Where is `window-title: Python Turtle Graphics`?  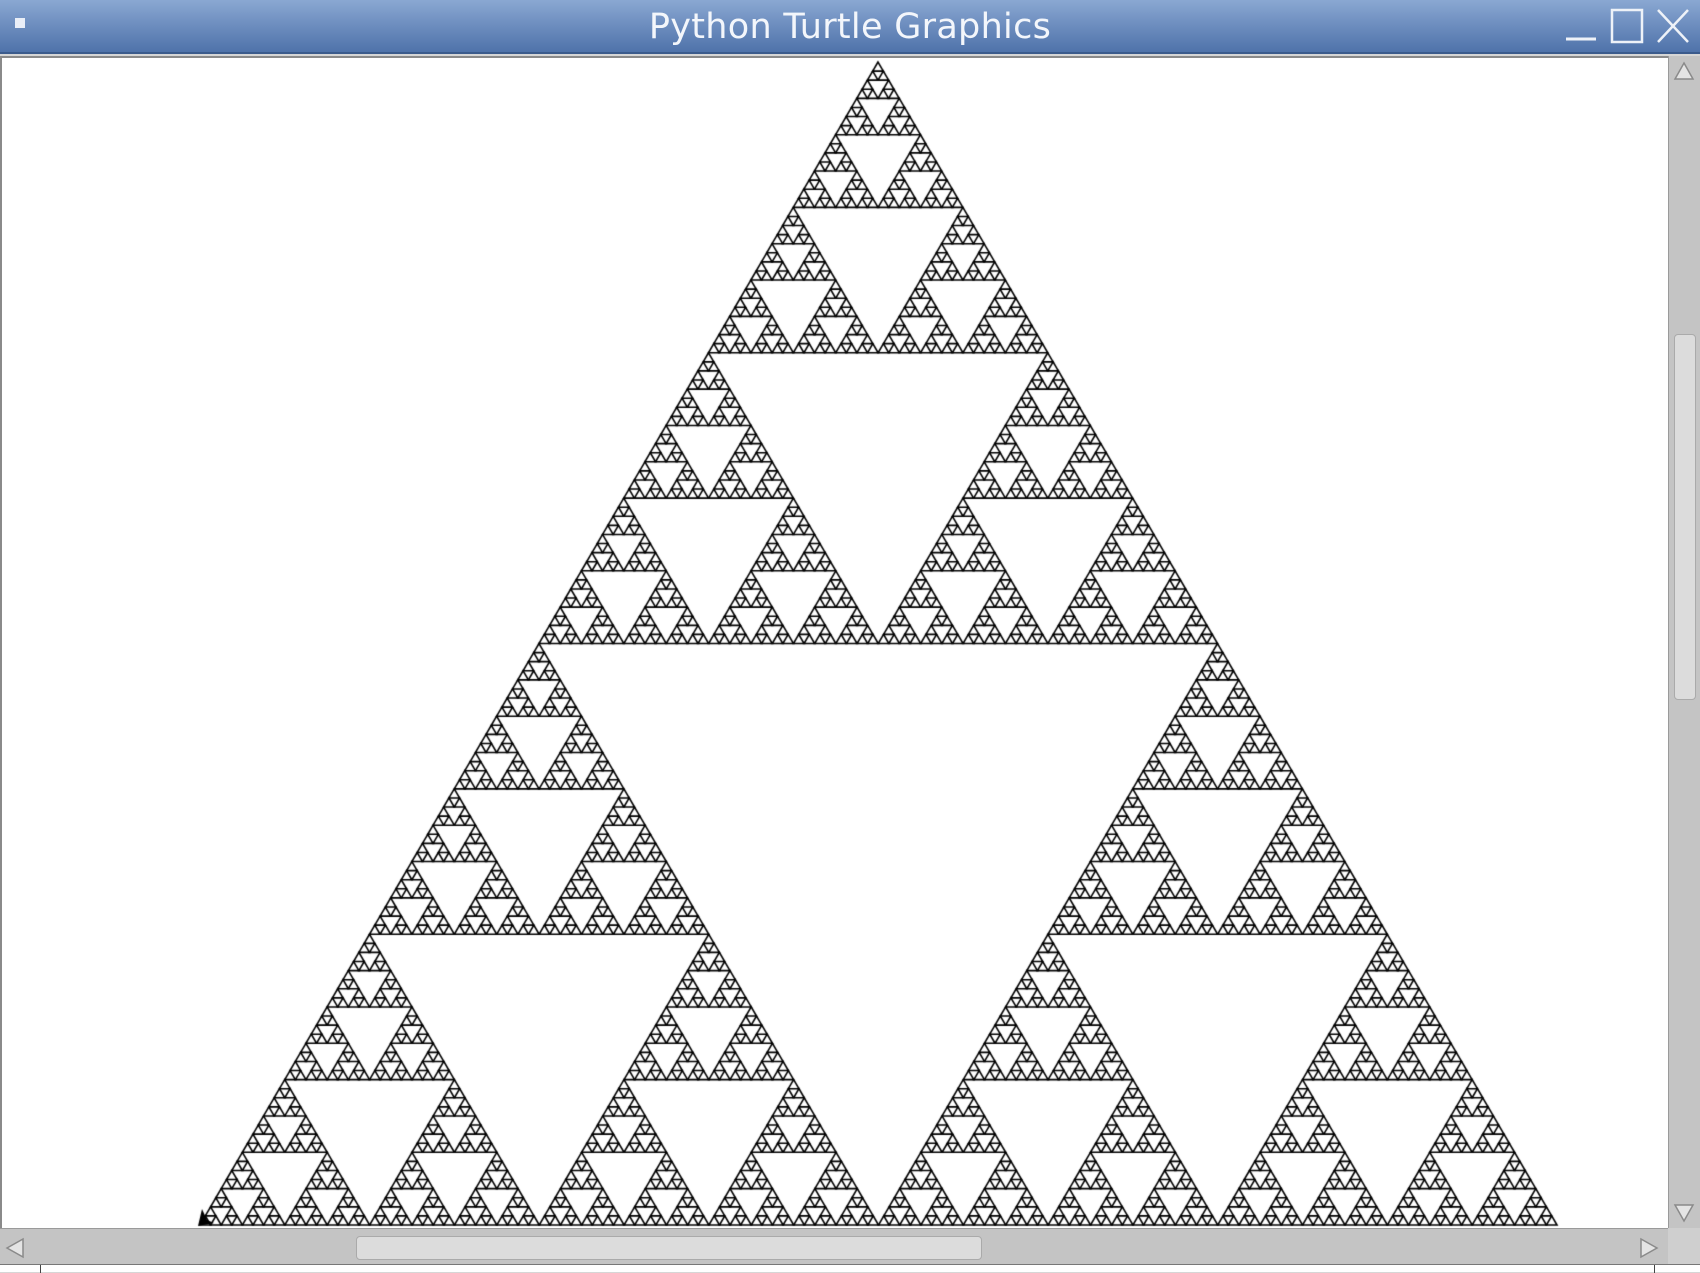
window-title: Python Turtle Graphics is located at coordinates (850, 27).